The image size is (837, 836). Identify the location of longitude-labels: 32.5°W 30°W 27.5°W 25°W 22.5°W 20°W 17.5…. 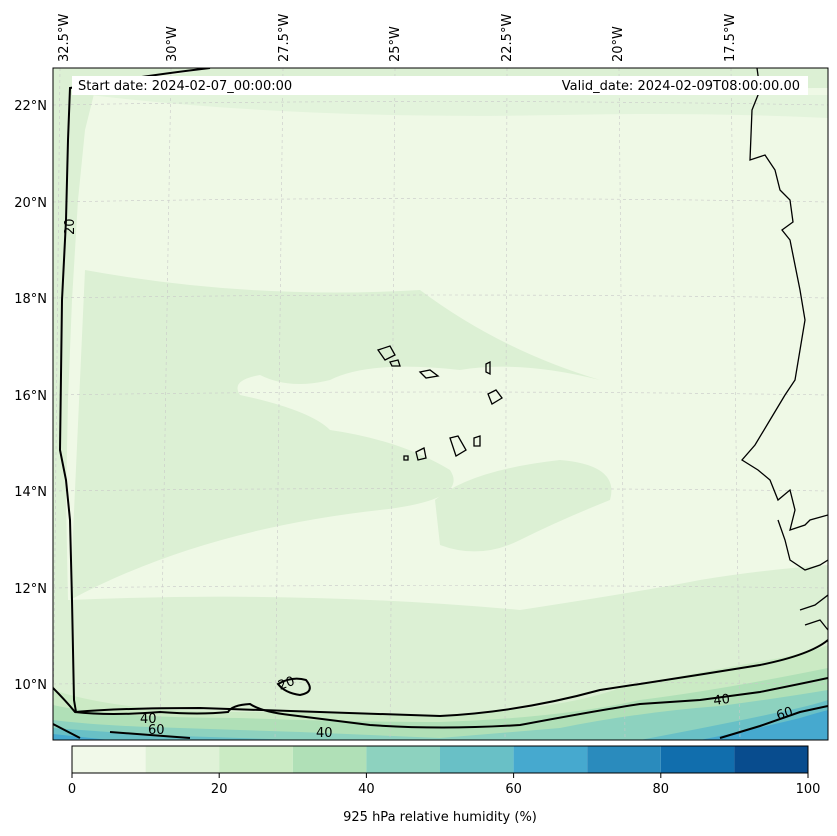
(397, 38).